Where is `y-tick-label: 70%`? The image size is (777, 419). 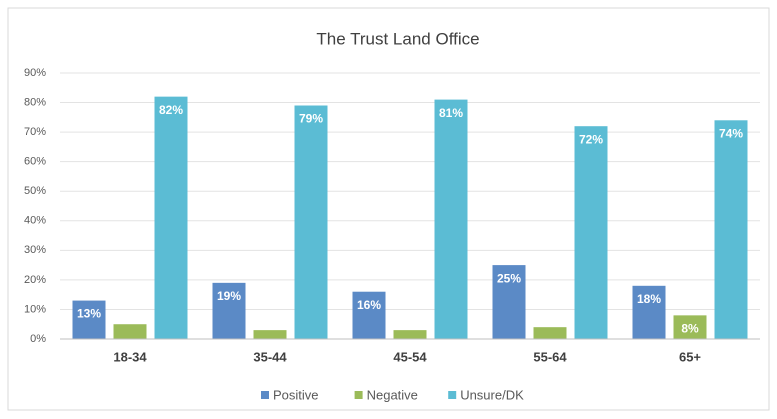 y-tick-label: 70% is located at coordinates (35, 132).